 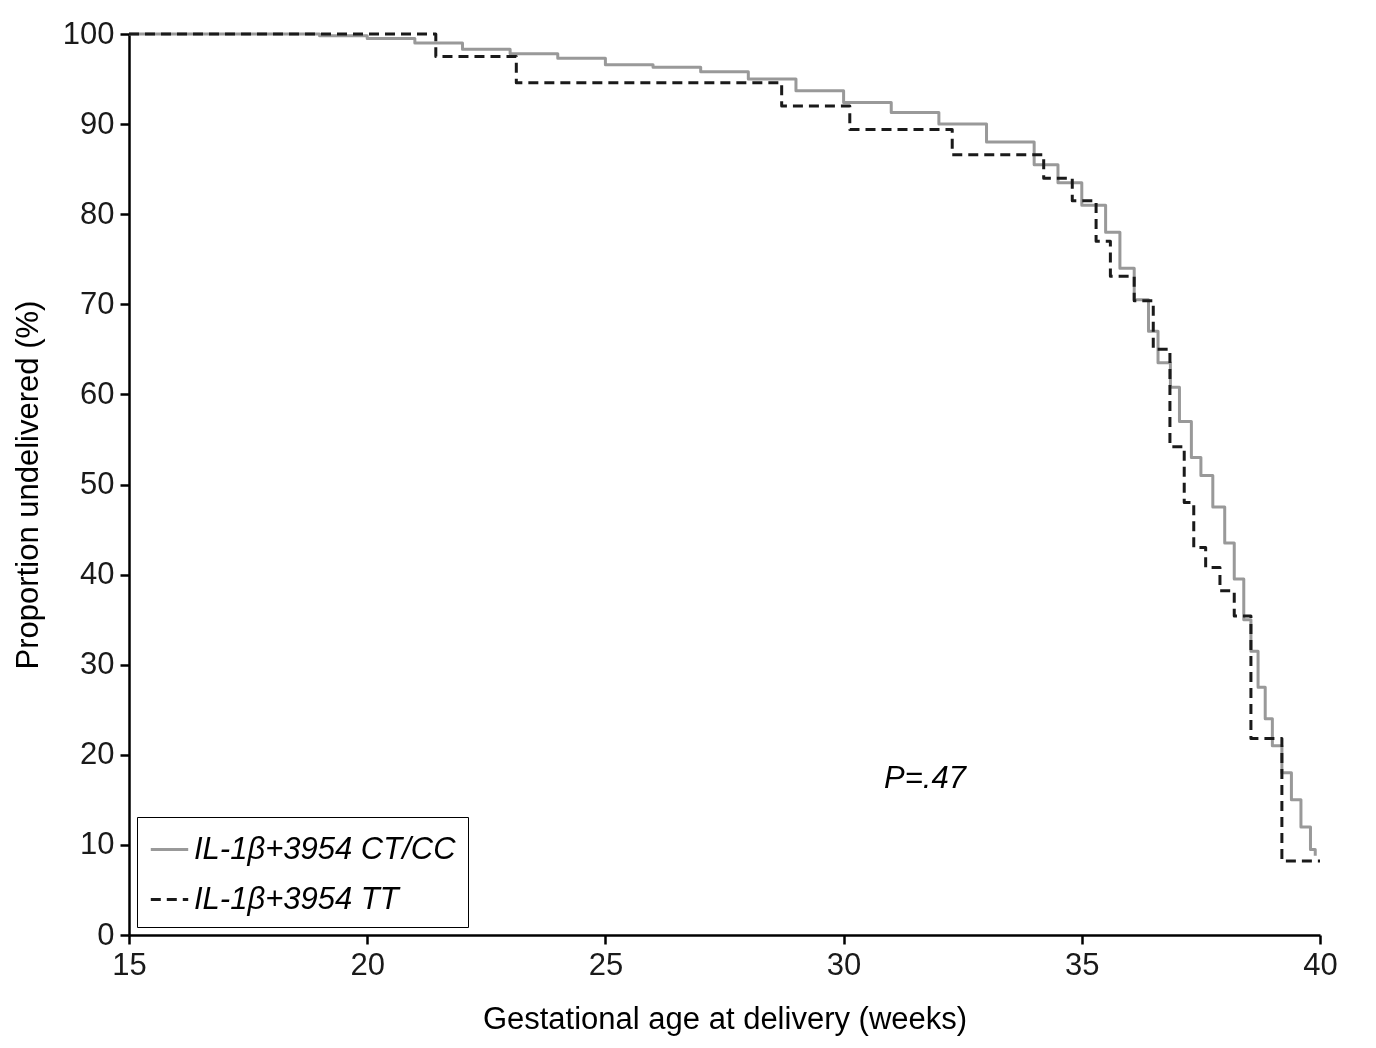 What do you see at coordinates (97, 483) in the screenshot?
I see `y-tick-label: 50` at bounding box center [97, 483].